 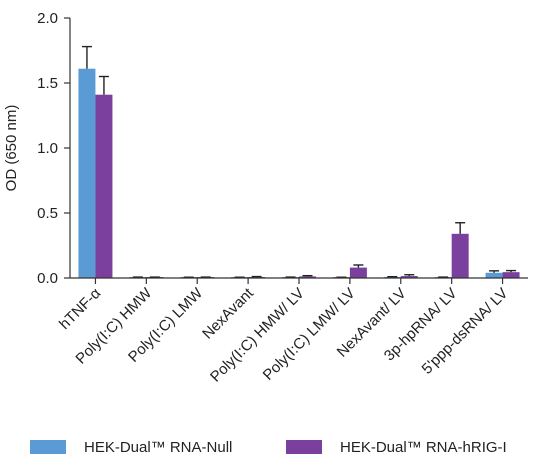 I want to click on y-tick-label: 2.0, so click(x=47, y=18).